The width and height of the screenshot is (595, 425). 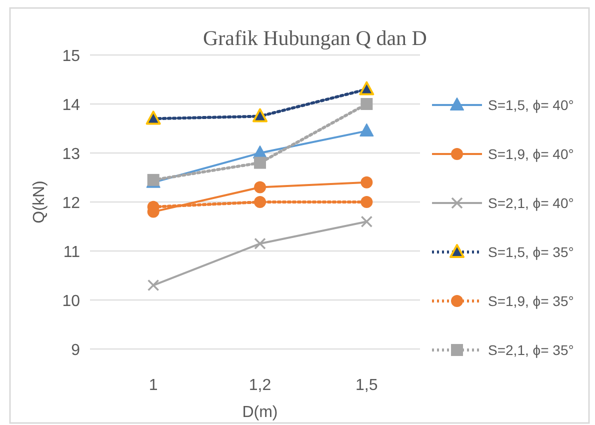 I want to click on x-tick-label: 1, so click(x=153, y=385).